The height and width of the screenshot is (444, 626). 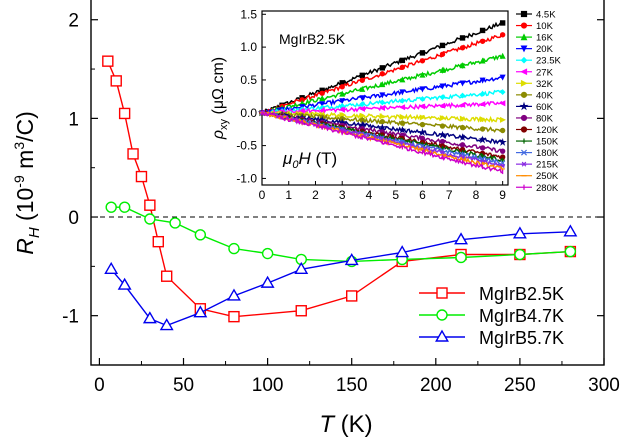 I want to click on main-x-tick-label: 250, so click(x=520, y=385).